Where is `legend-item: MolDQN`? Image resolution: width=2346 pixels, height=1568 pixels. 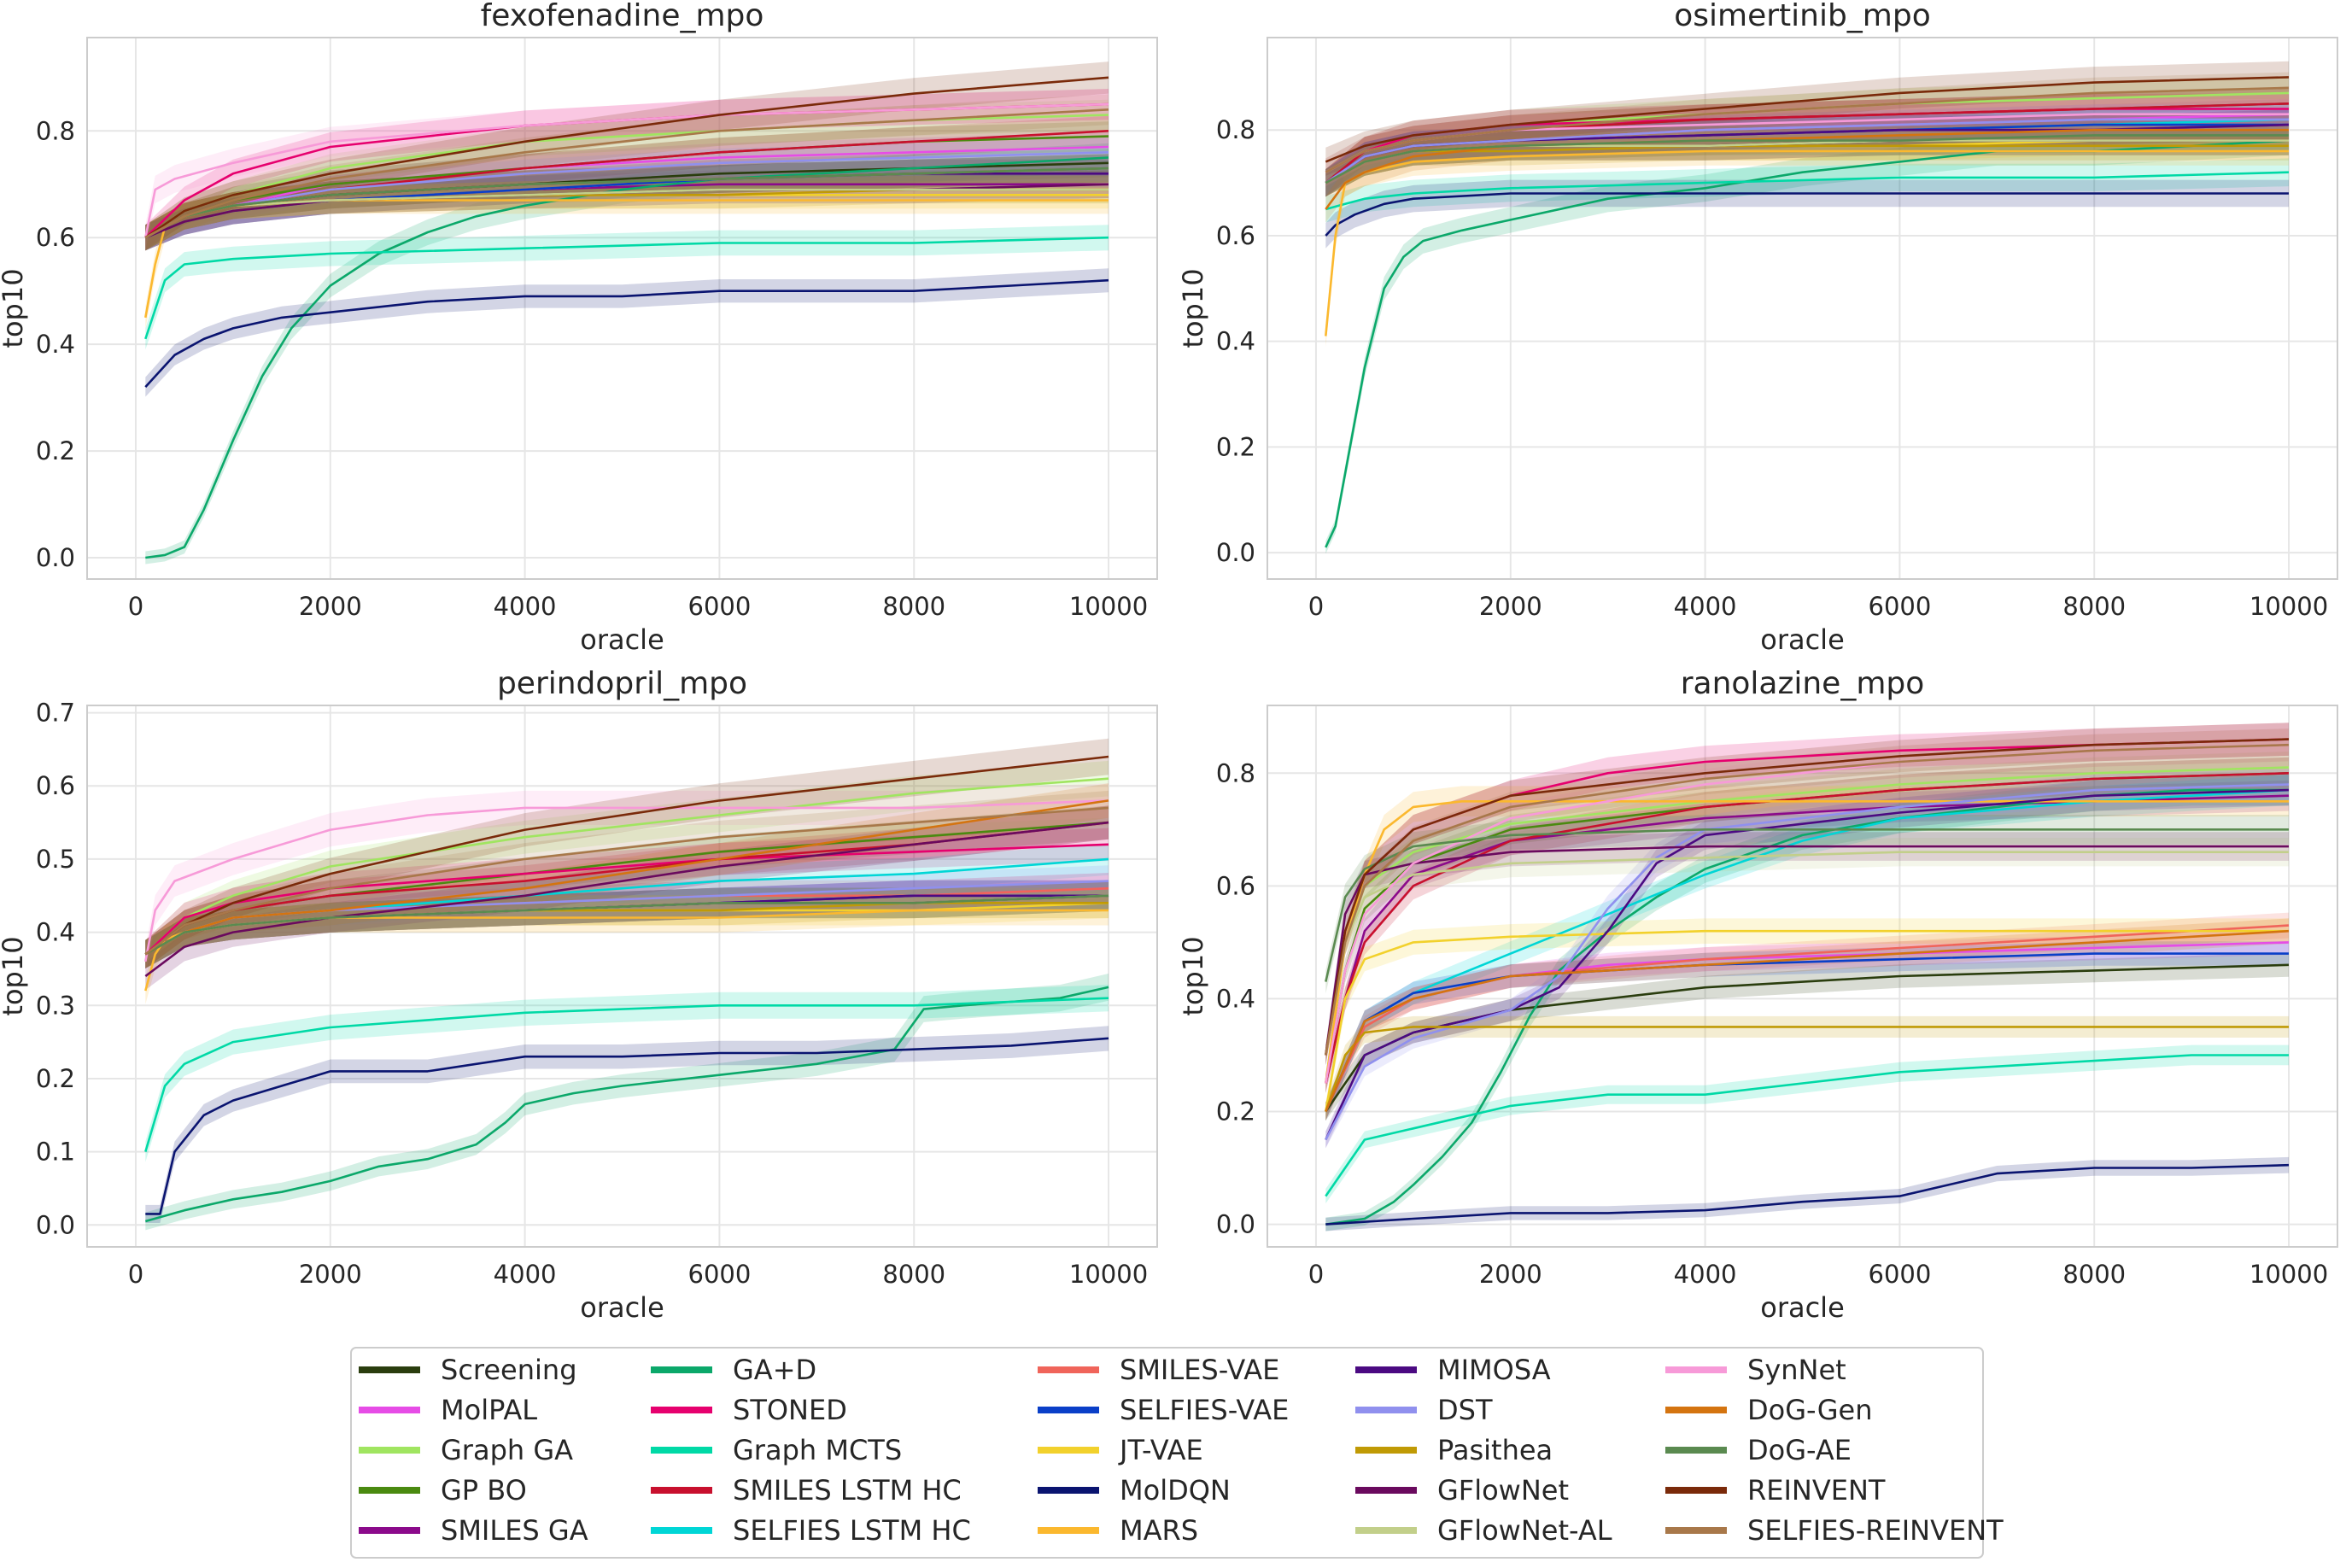 legend-item: MolDQN is located at coordinates (1134, 1490).